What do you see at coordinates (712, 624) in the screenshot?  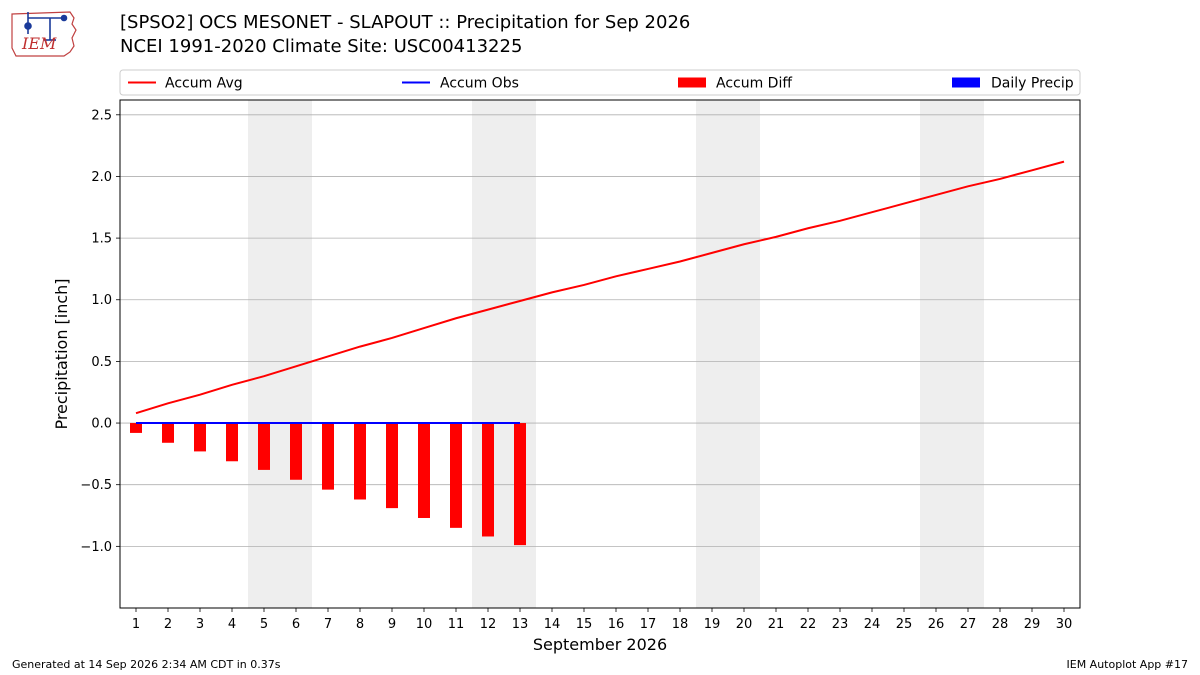 I see `x-tick-label: 19` at bounding box center [712, 624].